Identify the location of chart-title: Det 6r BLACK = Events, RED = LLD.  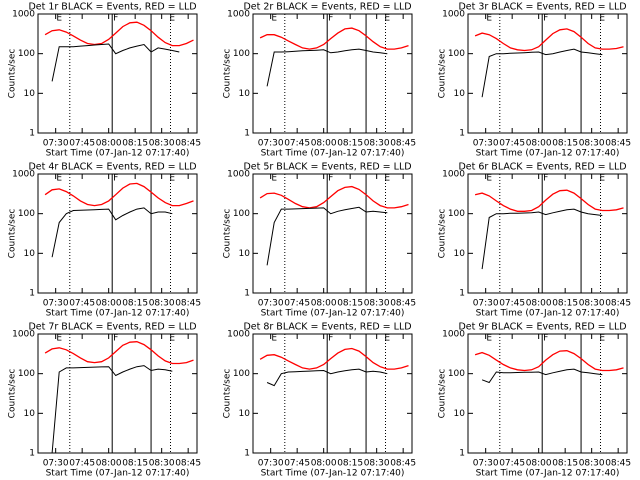
(542, 167).